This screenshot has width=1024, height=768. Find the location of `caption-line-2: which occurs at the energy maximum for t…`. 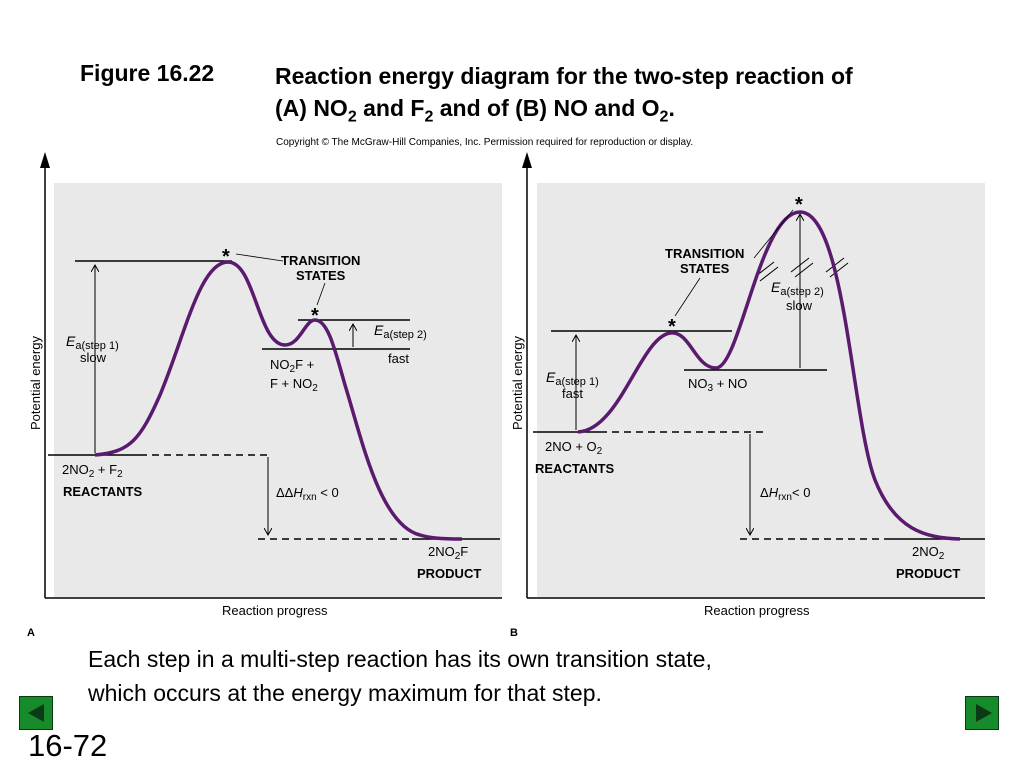

caption-line-2: which occurs at the energy maximum for t… is located at coordinates (345, 693).